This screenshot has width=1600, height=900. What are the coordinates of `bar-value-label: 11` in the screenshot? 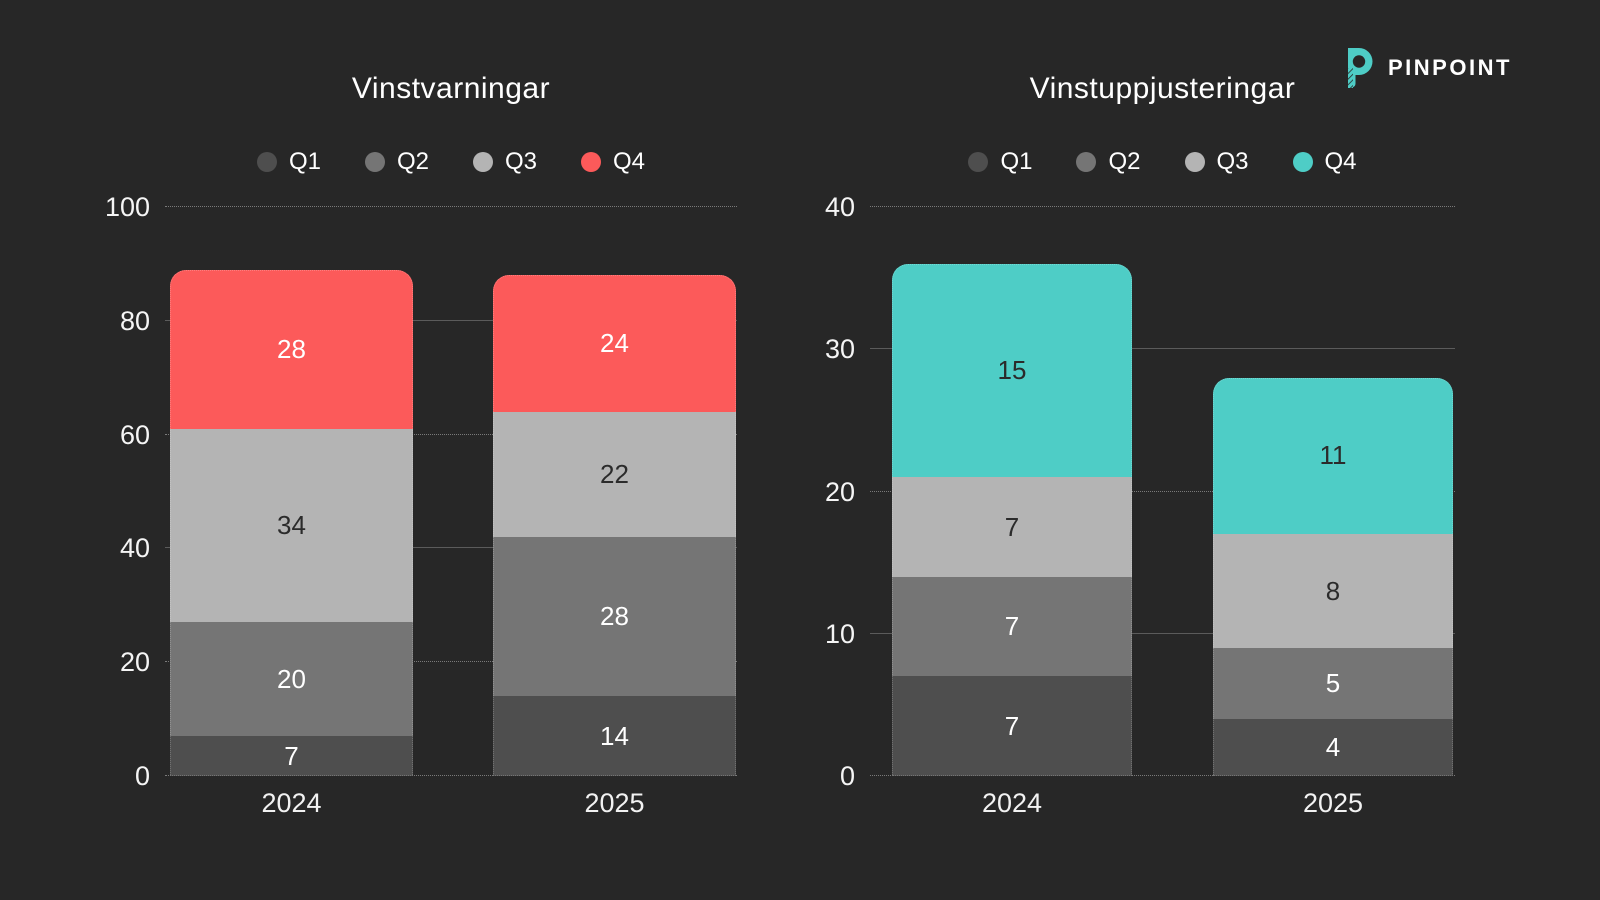 It's located at (1333, 455).